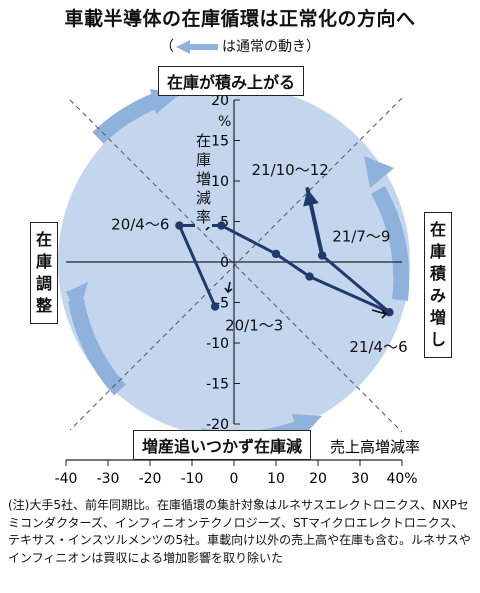 This screenshot has width=480, height=593. Describe the element at coordinates (290, 170) in the screenshot. I see `data-label: 21/10～12` at that location.